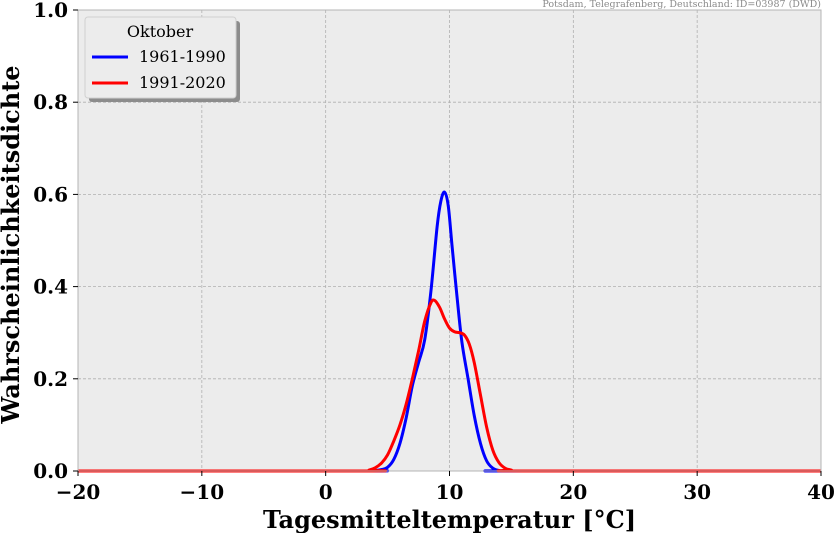 The height and width of the screenshot is (533, 834). What do you see at coordinates (820, 492) in the screenshot?
I see `x-tick-label: 40` at bounding box center [820, 492].